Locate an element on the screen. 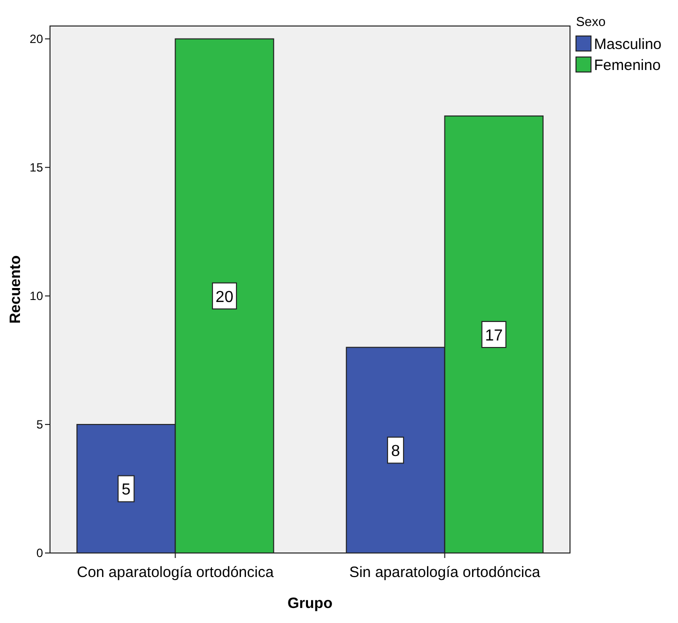 The height and width of the screenshot is (623, 678). data-label: 17 is located at coordinates (493, 335).